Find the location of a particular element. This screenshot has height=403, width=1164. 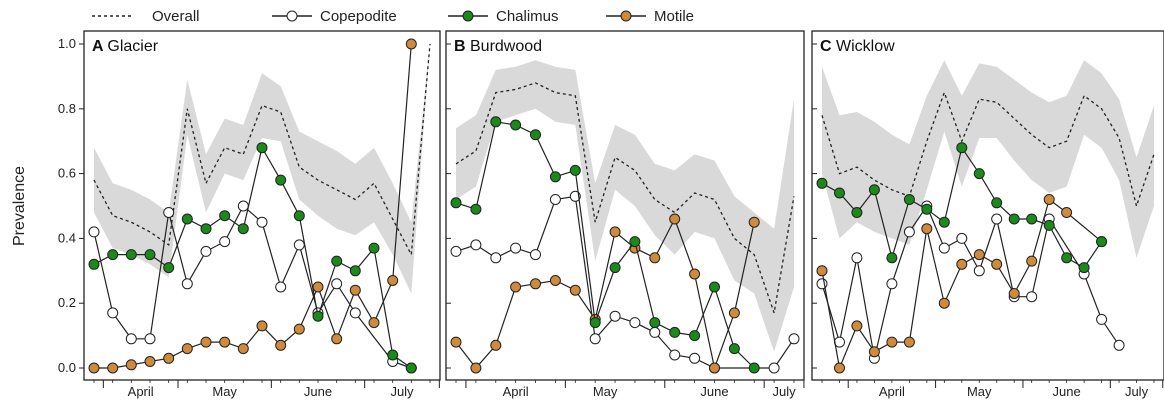

y-axis-label: Prevalence is located at coordinates (19, 206).